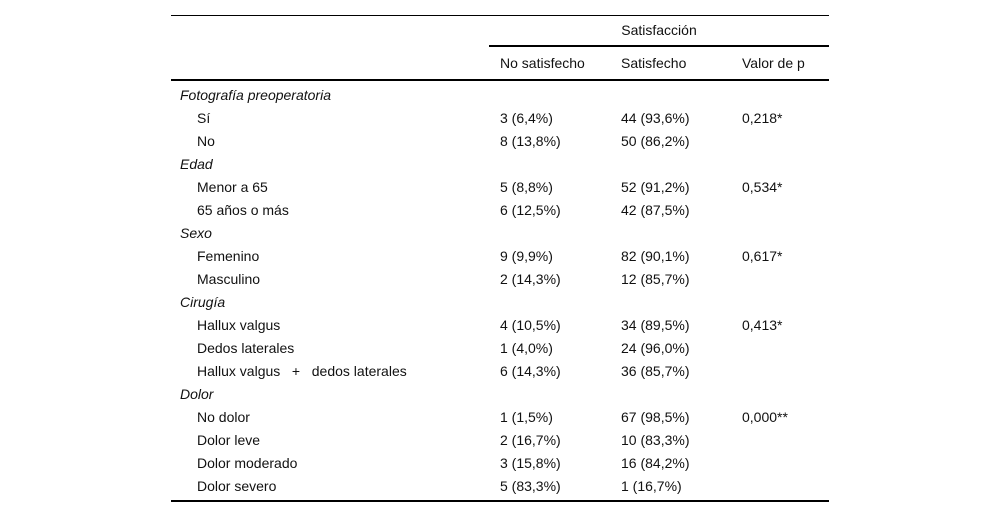 The image size is (1000, 517). I want to click on row-label: Menor a 65, so click(232, 187).